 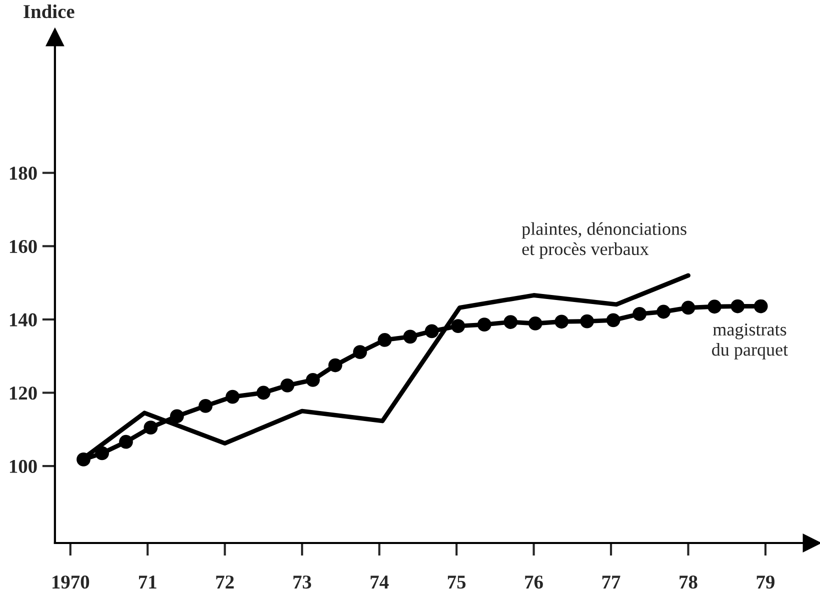 I want to click on y-tick-label: 160, so click(x=23, y=247).